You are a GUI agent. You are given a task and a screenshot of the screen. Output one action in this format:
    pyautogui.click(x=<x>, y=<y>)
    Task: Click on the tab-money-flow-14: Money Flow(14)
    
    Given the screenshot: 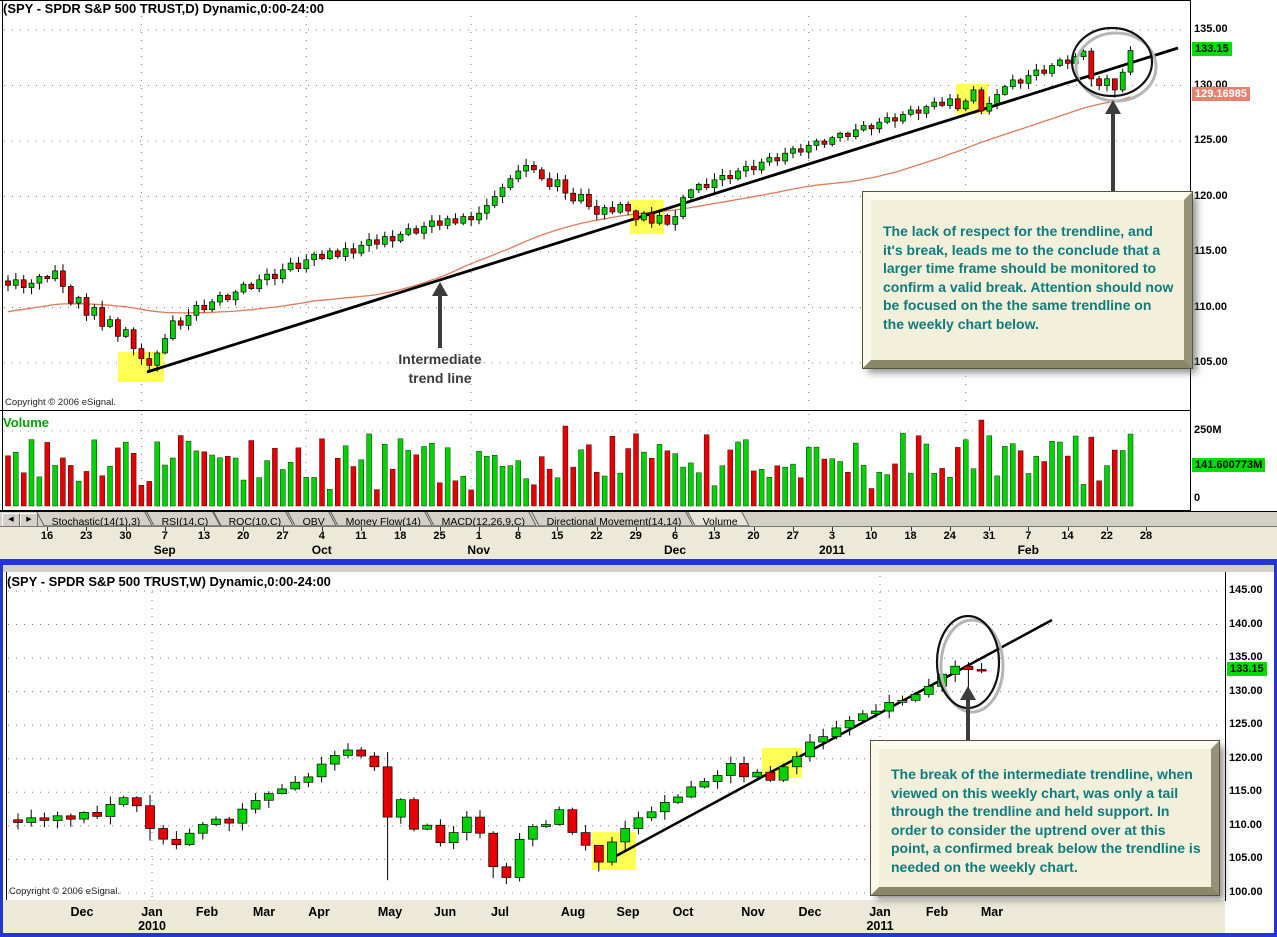 What is the action you would take?
    pyautogui.click(x=382, y=520)
    